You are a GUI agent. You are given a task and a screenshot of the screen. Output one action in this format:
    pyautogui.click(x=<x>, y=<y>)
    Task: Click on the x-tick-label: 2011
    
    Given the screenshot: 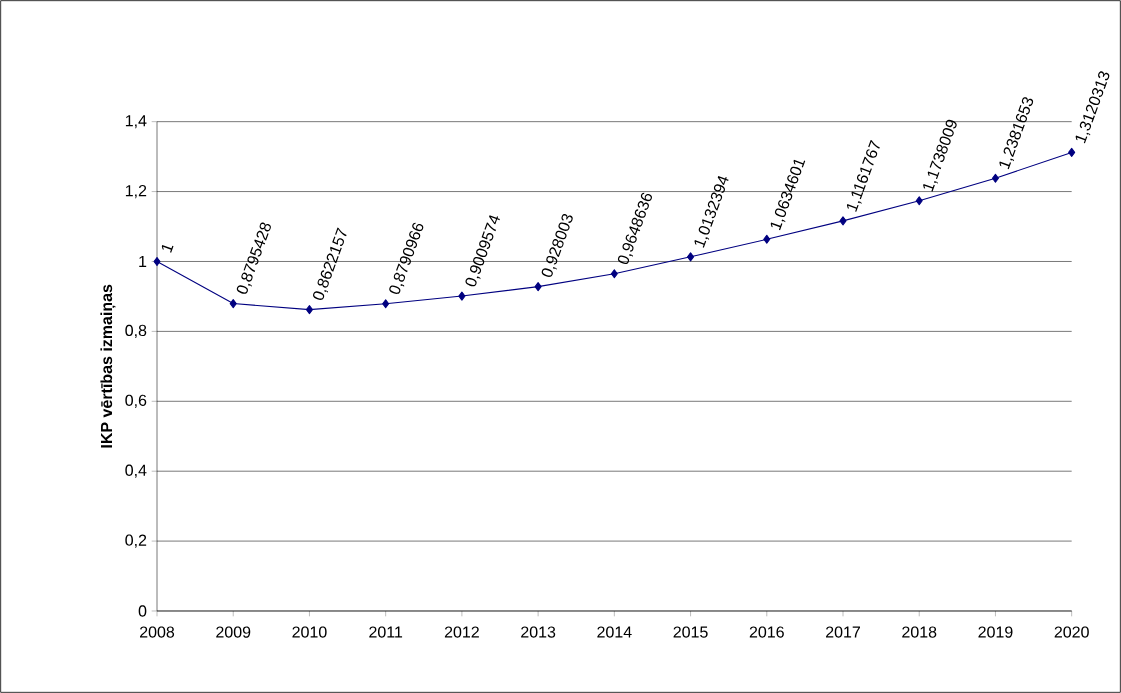 What is the action you would take?
    pyautogui.click(x=386, y=632)
    